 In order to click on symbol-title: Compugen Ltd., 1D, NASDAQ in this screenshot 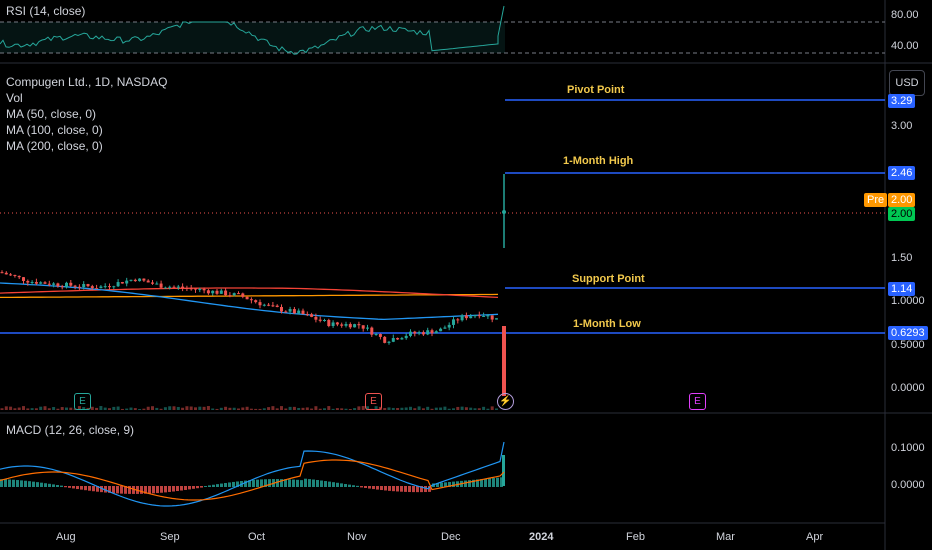, I will do `click(87, 82)`.